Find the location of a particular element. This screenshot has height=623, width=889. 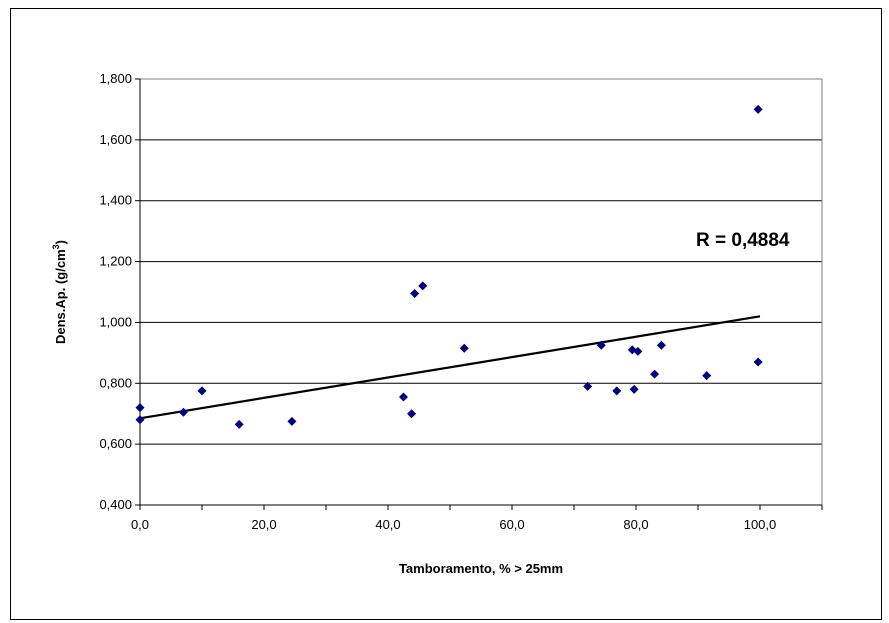

y-tick-label: 0,600 is located at coordinates (115, 443).